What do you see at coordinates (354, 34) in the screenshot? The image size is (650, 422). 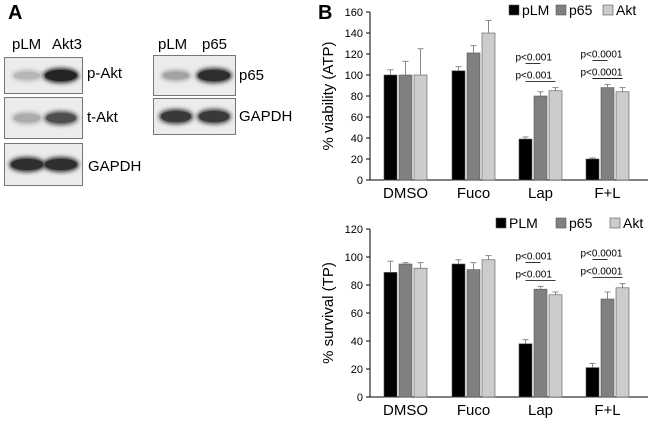 I see `chart1-y-tick-label: 140` at bounding box center [354, 34].